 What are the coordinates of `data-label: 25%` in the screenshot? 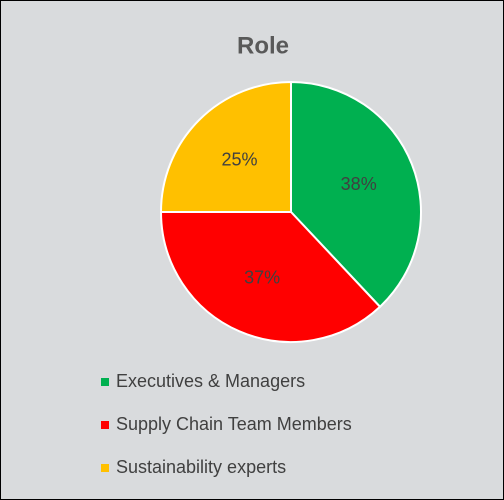 It's located at (240, 159).